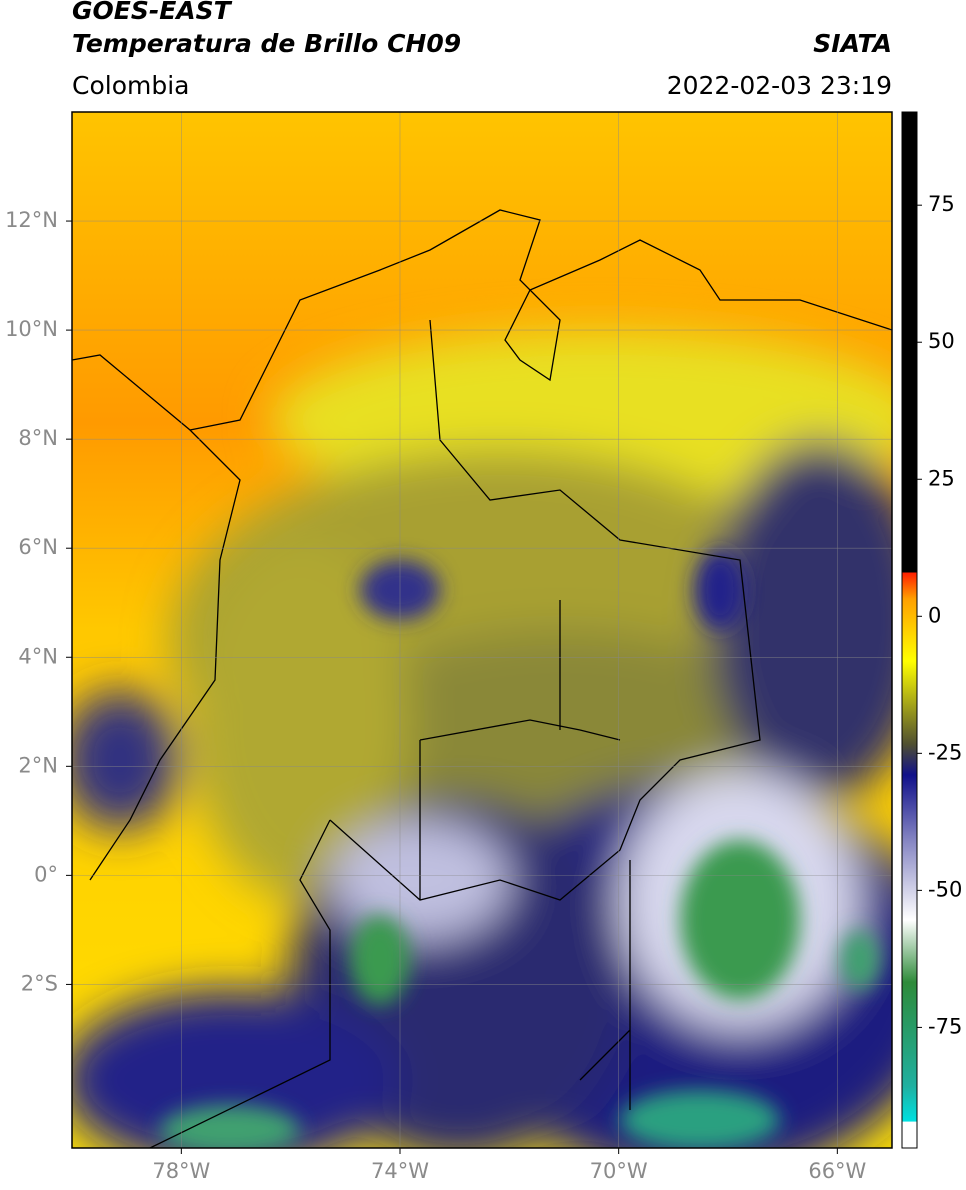 This screenshot has height=1190, width=966. What do you see at coordinates (945, 752) in the screenshot?
I see `colorbar-tick-label: -25` at bounding box center [945, 752].